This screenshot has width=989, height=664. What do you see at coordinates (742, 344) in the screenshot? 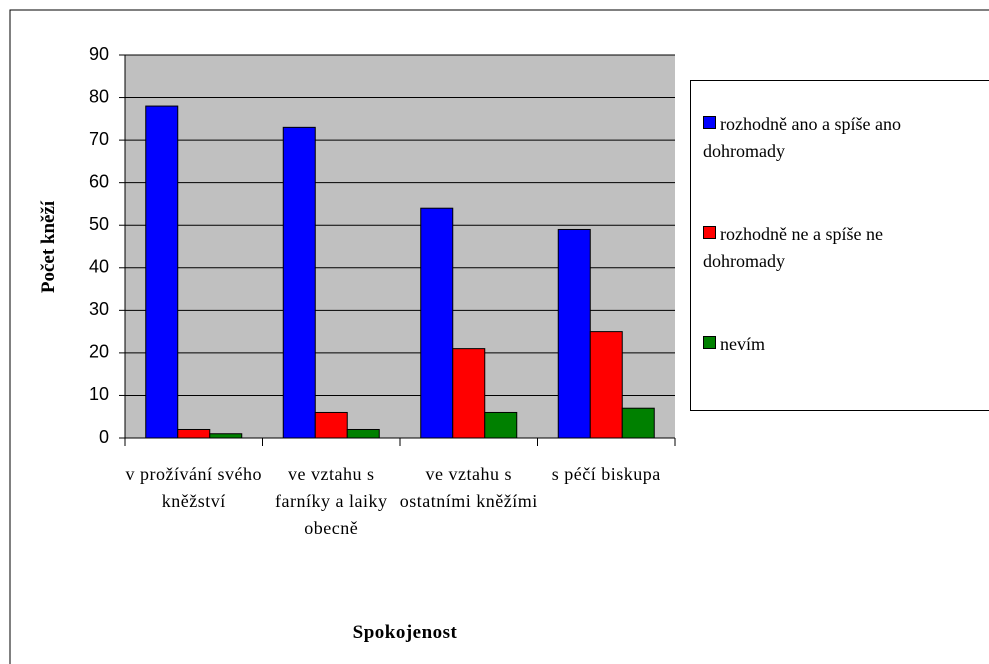
I see `legend-label: nevím` at bounding box center [742, 344].